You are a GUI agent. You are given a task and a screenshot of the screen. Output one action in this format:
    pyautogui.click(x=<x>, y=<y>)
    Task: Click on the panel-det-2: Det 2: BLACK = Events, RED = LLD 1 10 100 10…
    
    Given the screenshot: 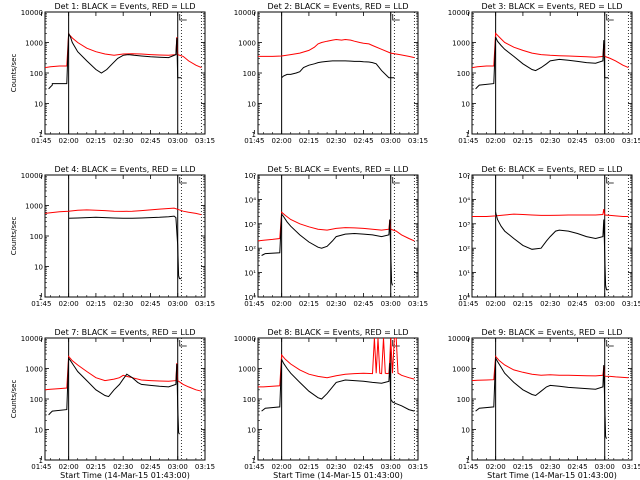 What is the action you would take?
    pyautogui.click(x=331, y=73)
    